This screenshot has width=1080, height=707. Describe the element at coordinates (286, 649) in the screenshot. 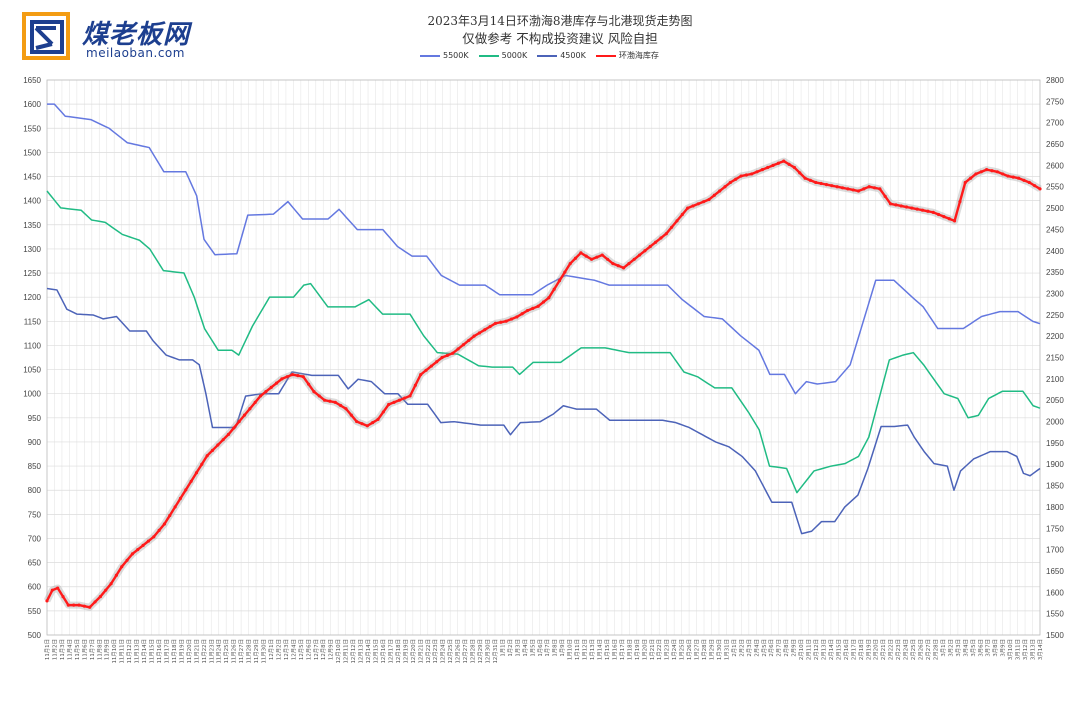

I see `x-tick-label: 12月3日` at that location.